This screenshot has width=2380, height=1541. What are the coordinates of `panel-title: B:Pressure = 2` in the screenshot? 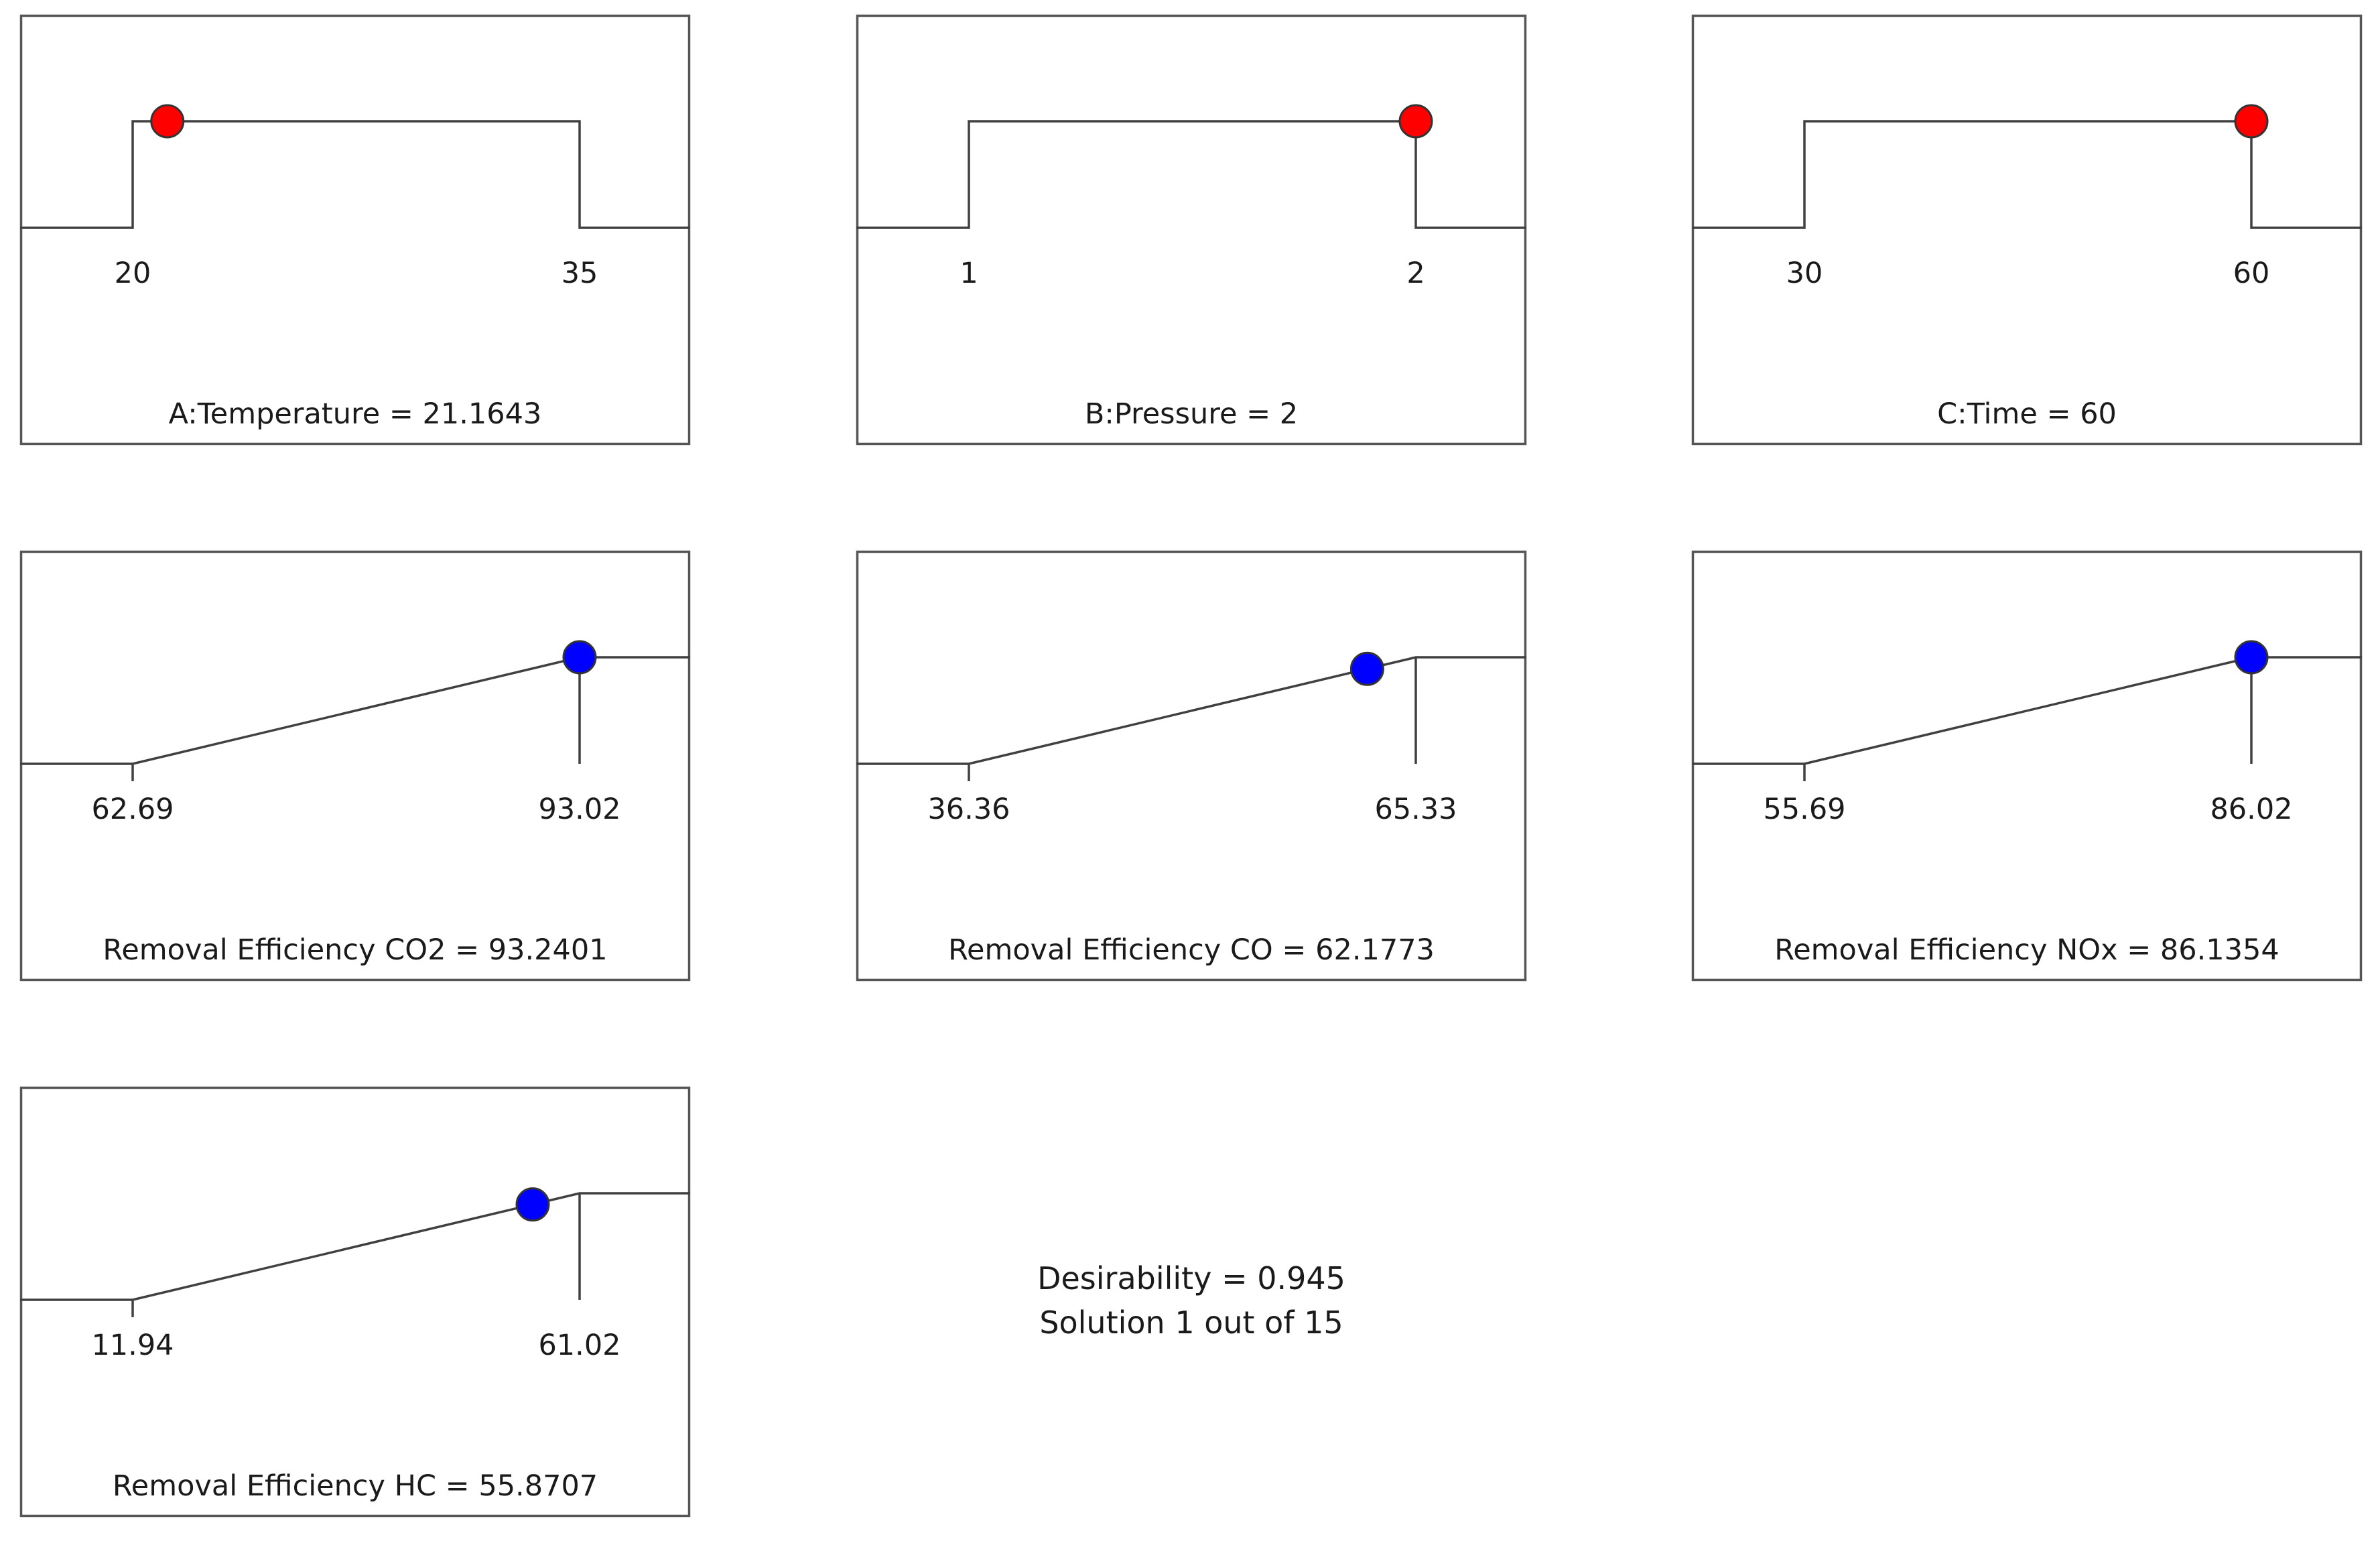 It's located at (1191, 414).